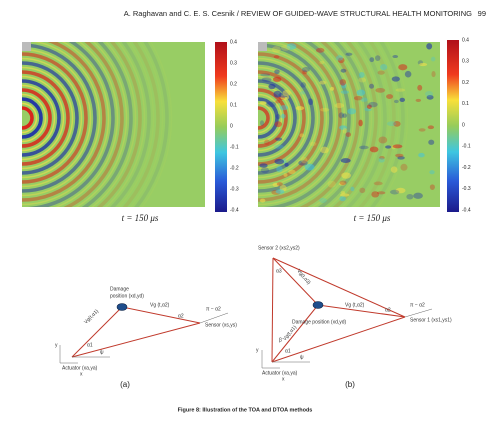 Image resolution: width=491 pixels, height=427 pixels. Describe the element at coordinates (221, 325) in the screenshot. I see `label: Sensor (xs,ys)` at that location.